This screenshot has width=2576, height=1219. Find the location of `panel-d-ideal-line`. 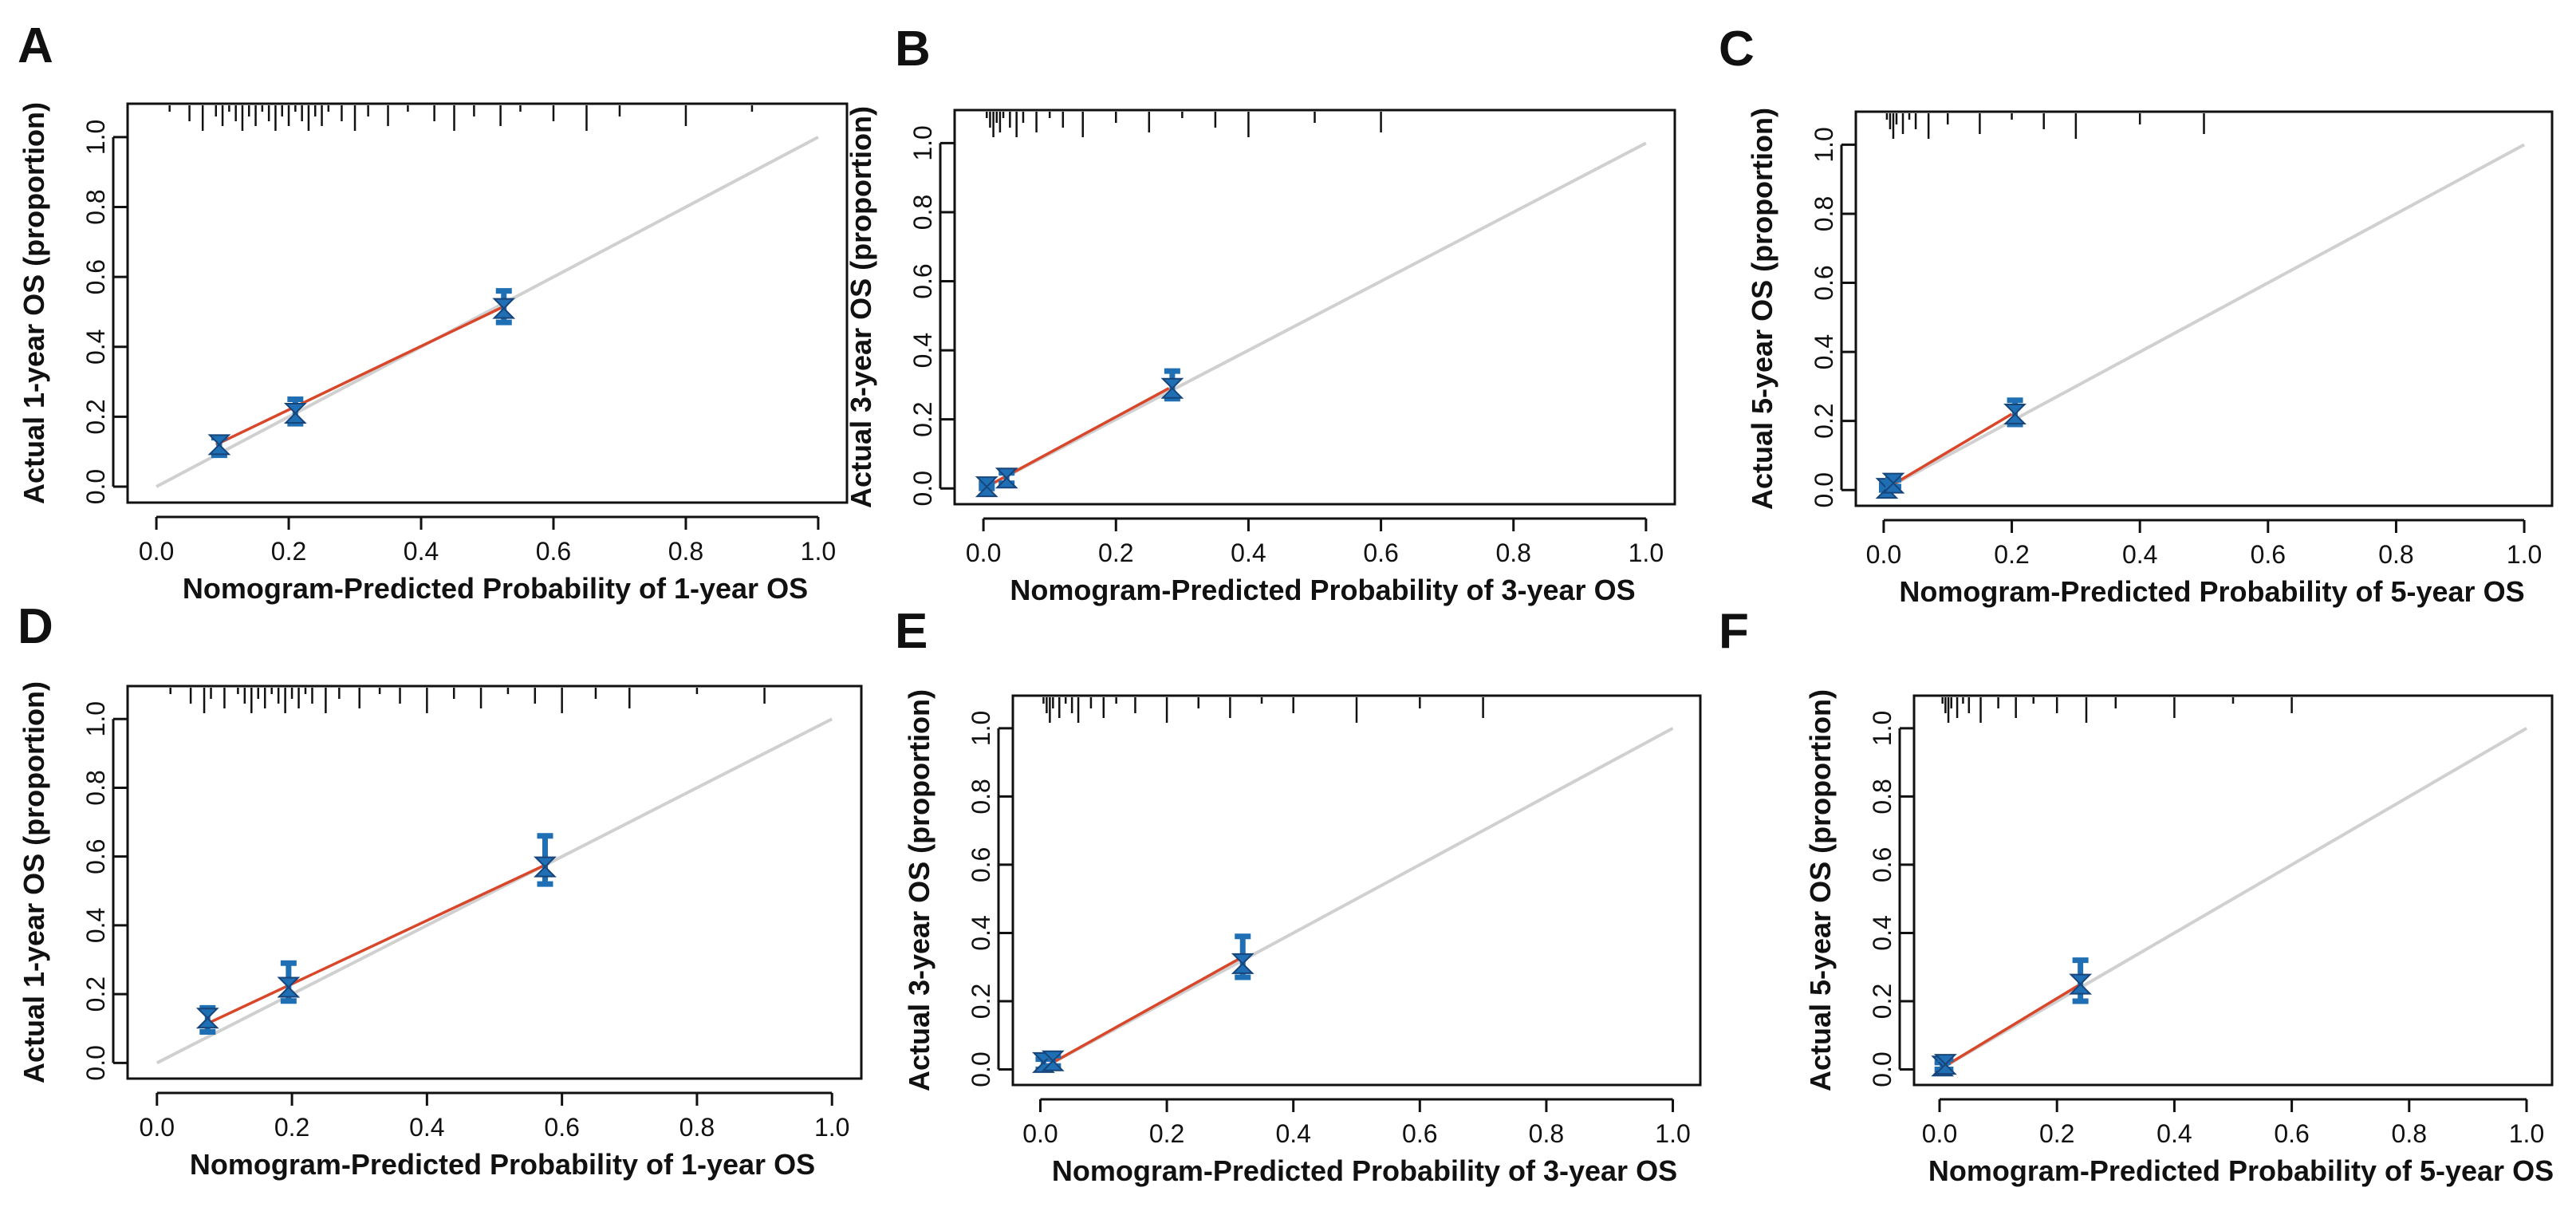

panel-d-ideal-line is located at coordinates (494, 891).